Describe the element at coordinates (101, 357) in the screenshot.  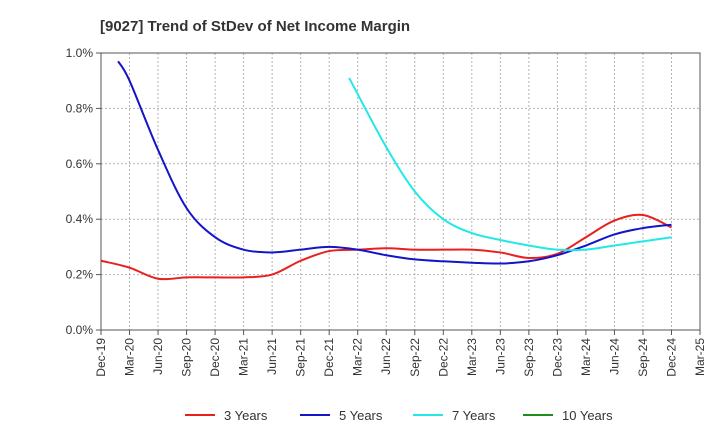
I see `x-tick-label: Dec-19` at that location.